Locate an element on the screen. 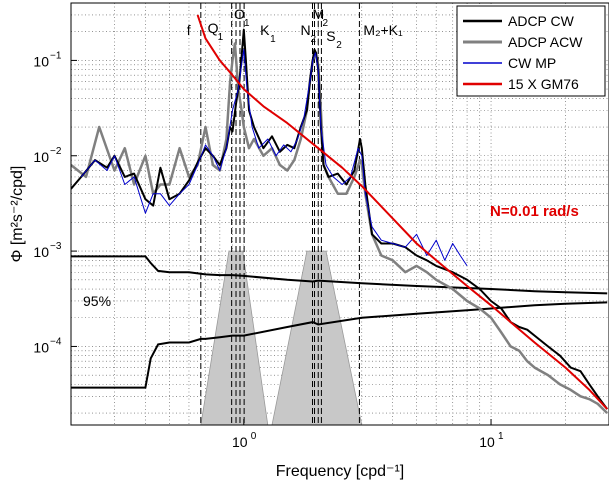  legend-label: ADCP CW is located at coordinates (541, 21).